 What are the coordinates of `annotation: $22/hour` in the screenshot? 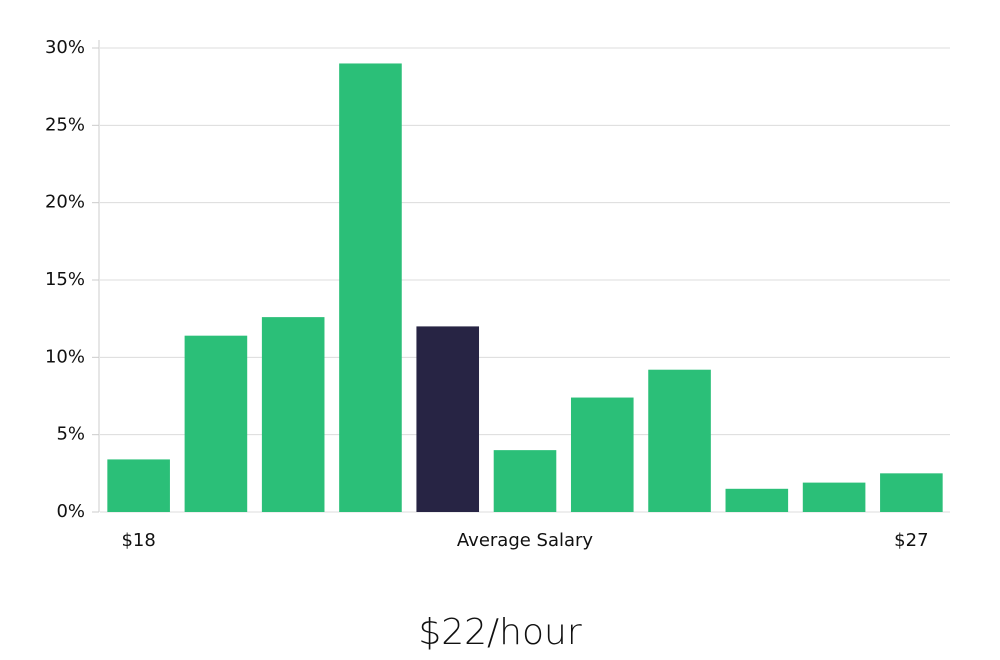 It's located at (500, 632).